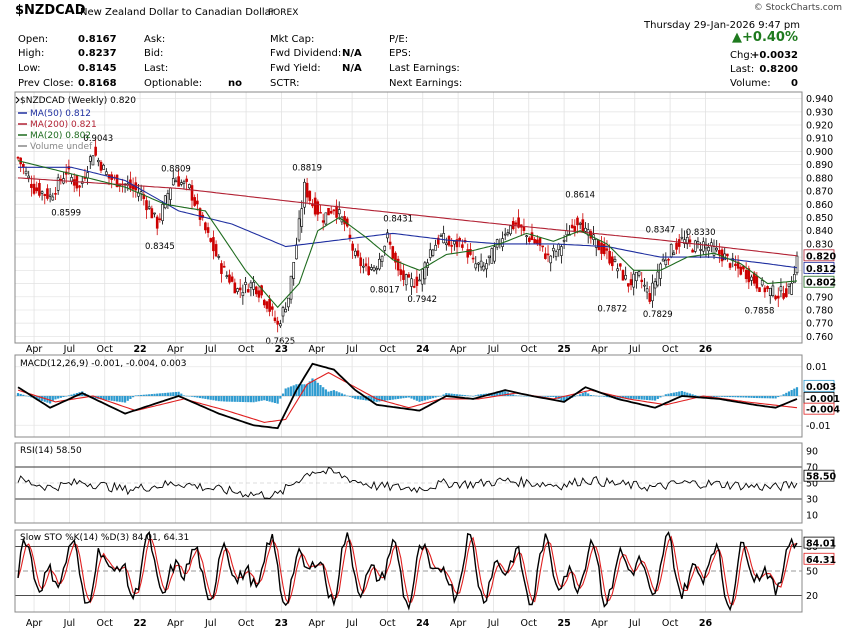  I want to click on price-x-tick-label: Jul, so click(351, 349).